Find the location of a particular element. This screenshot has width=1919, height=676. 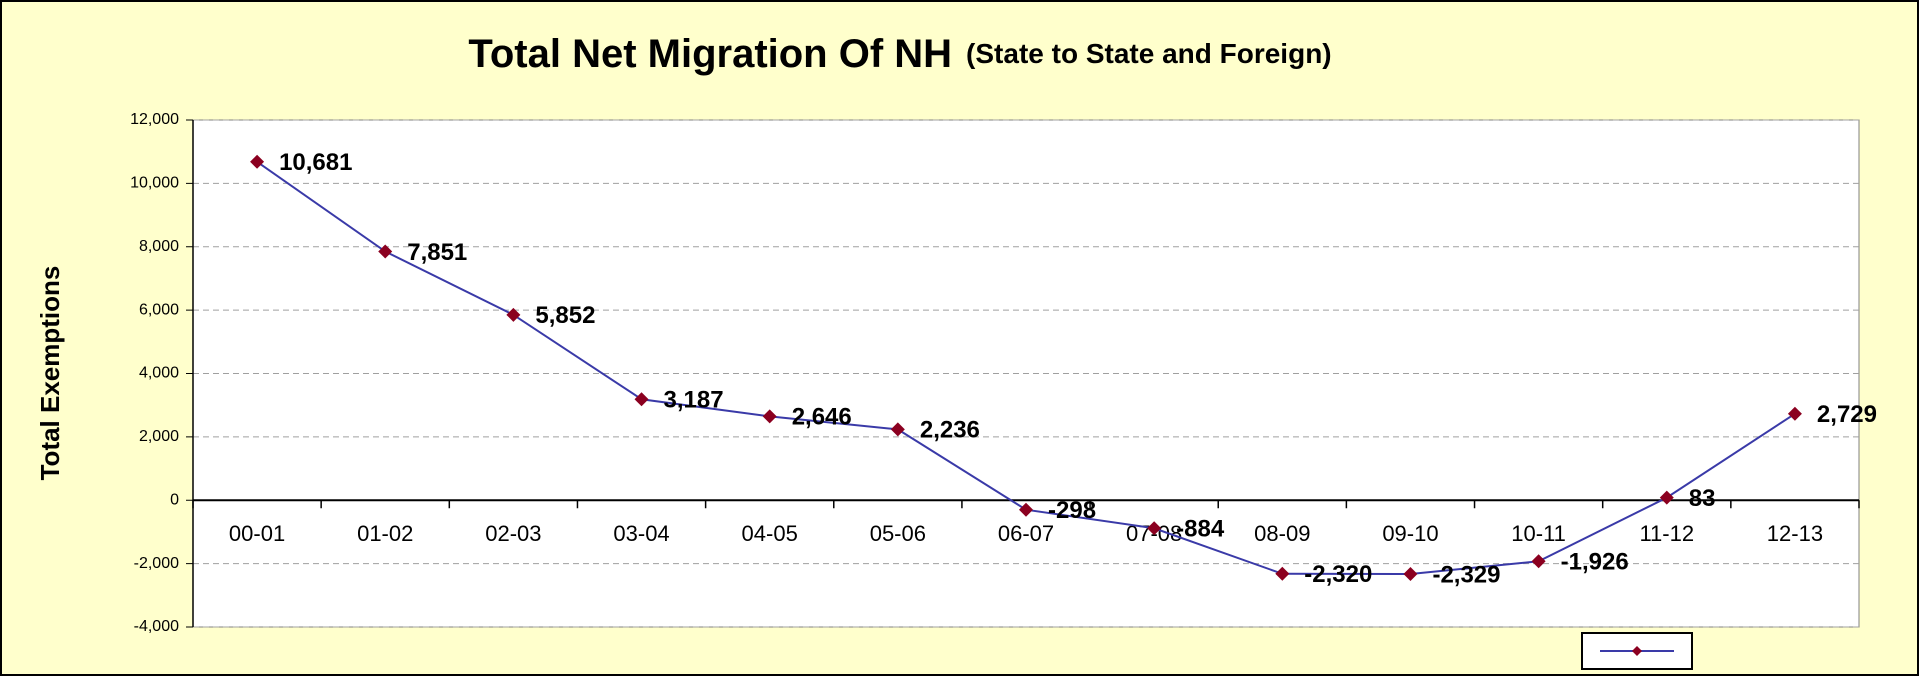

x-tick-label: 06-07 is located at coordinates (1026, 533).